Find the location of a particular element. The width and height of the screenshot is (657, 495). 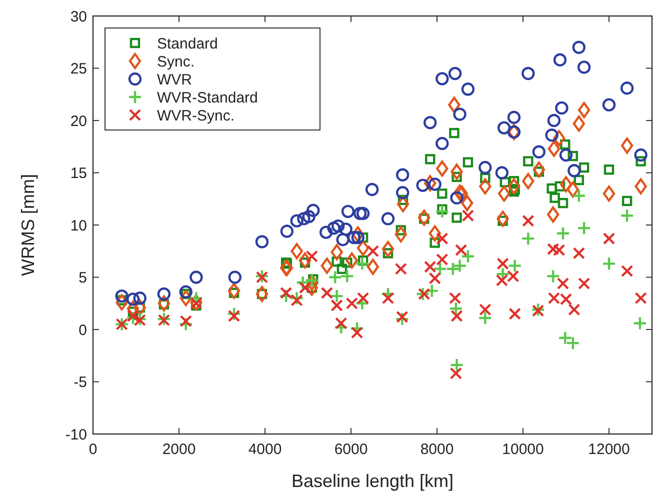

x-tick-label: 8000 is located at coordinates (437, 449).